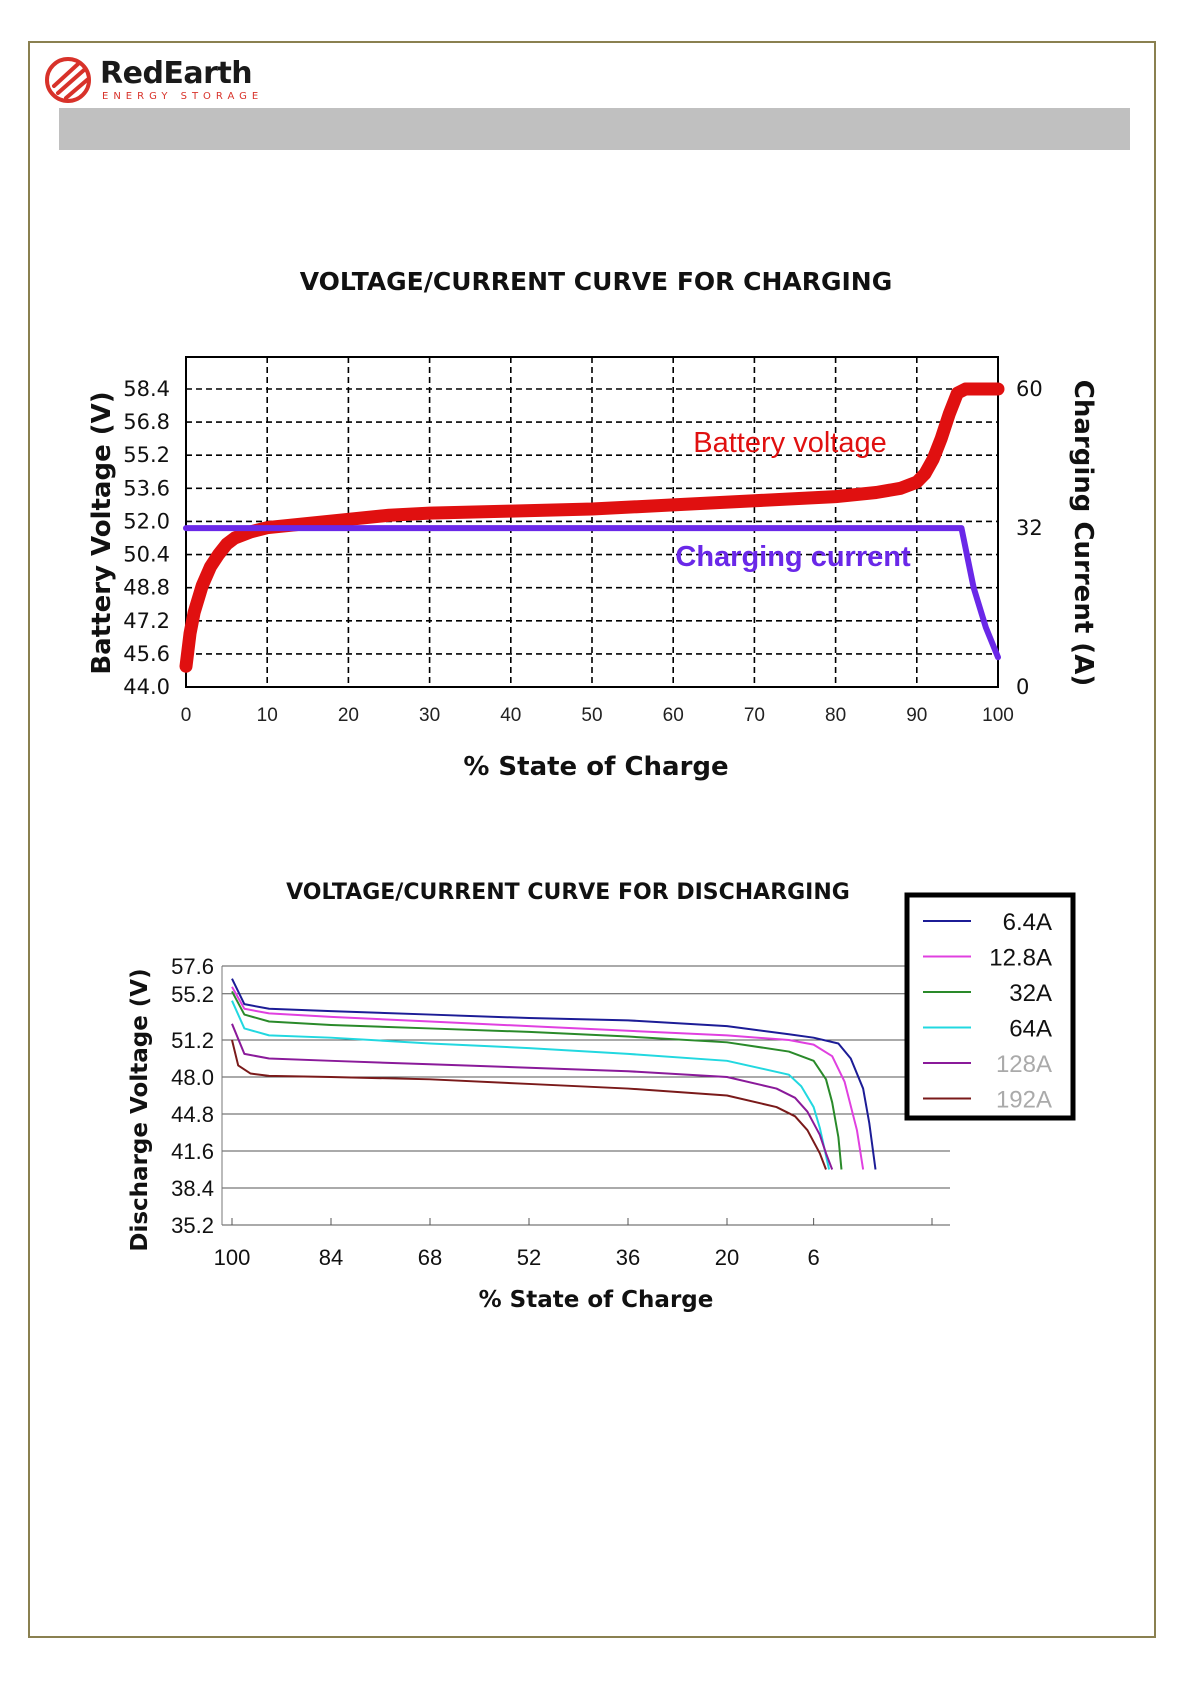 Image resolution: width=1192 pixels, height=1685 pixels. I want to click on discharge-y-tick-label: 57.6, so click(192, 966).